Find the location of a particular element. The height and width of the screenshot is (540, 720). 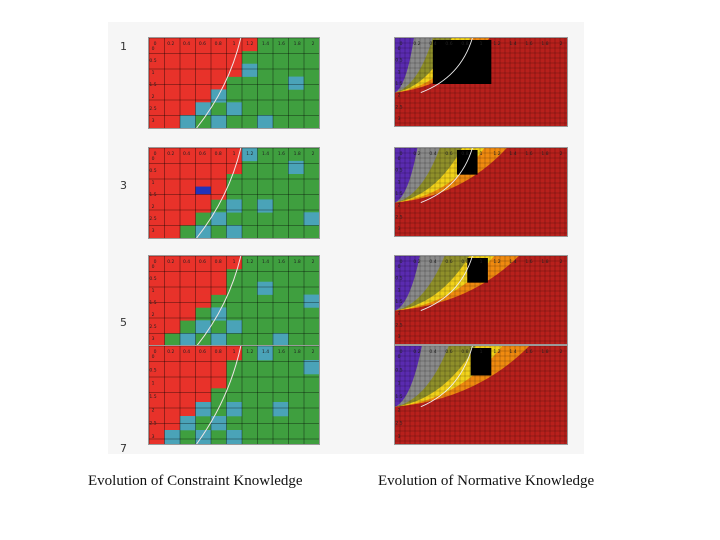

x-tick-label: 0.2 is located at coordinates (170, 262).